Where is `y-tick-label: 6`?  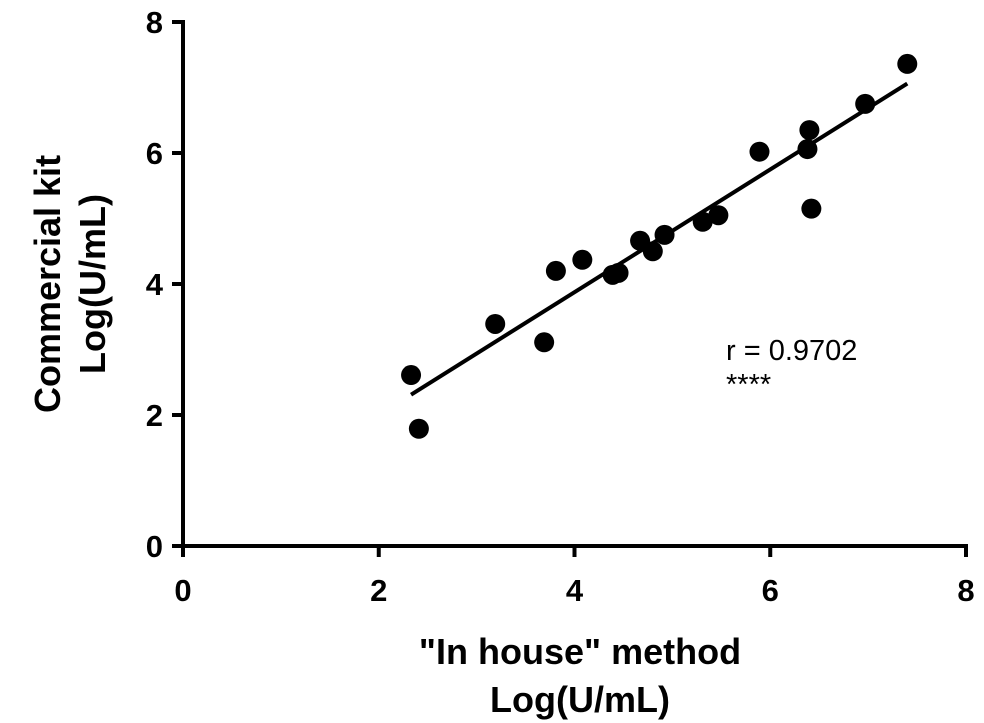
y-tick-label: 6 is located at coordinates (154, 153).